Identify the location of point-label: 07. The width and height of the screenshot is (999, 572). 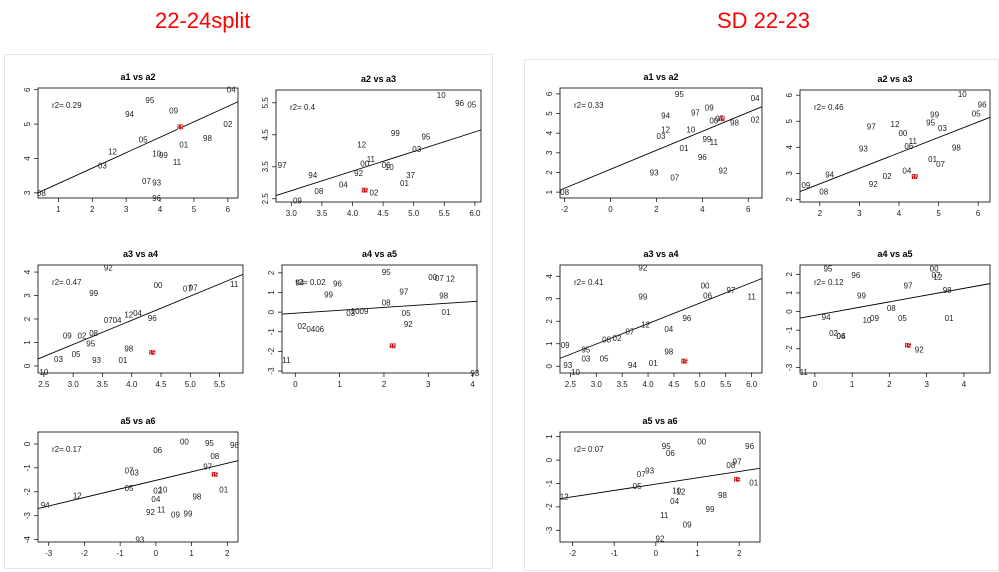
(936, 275).